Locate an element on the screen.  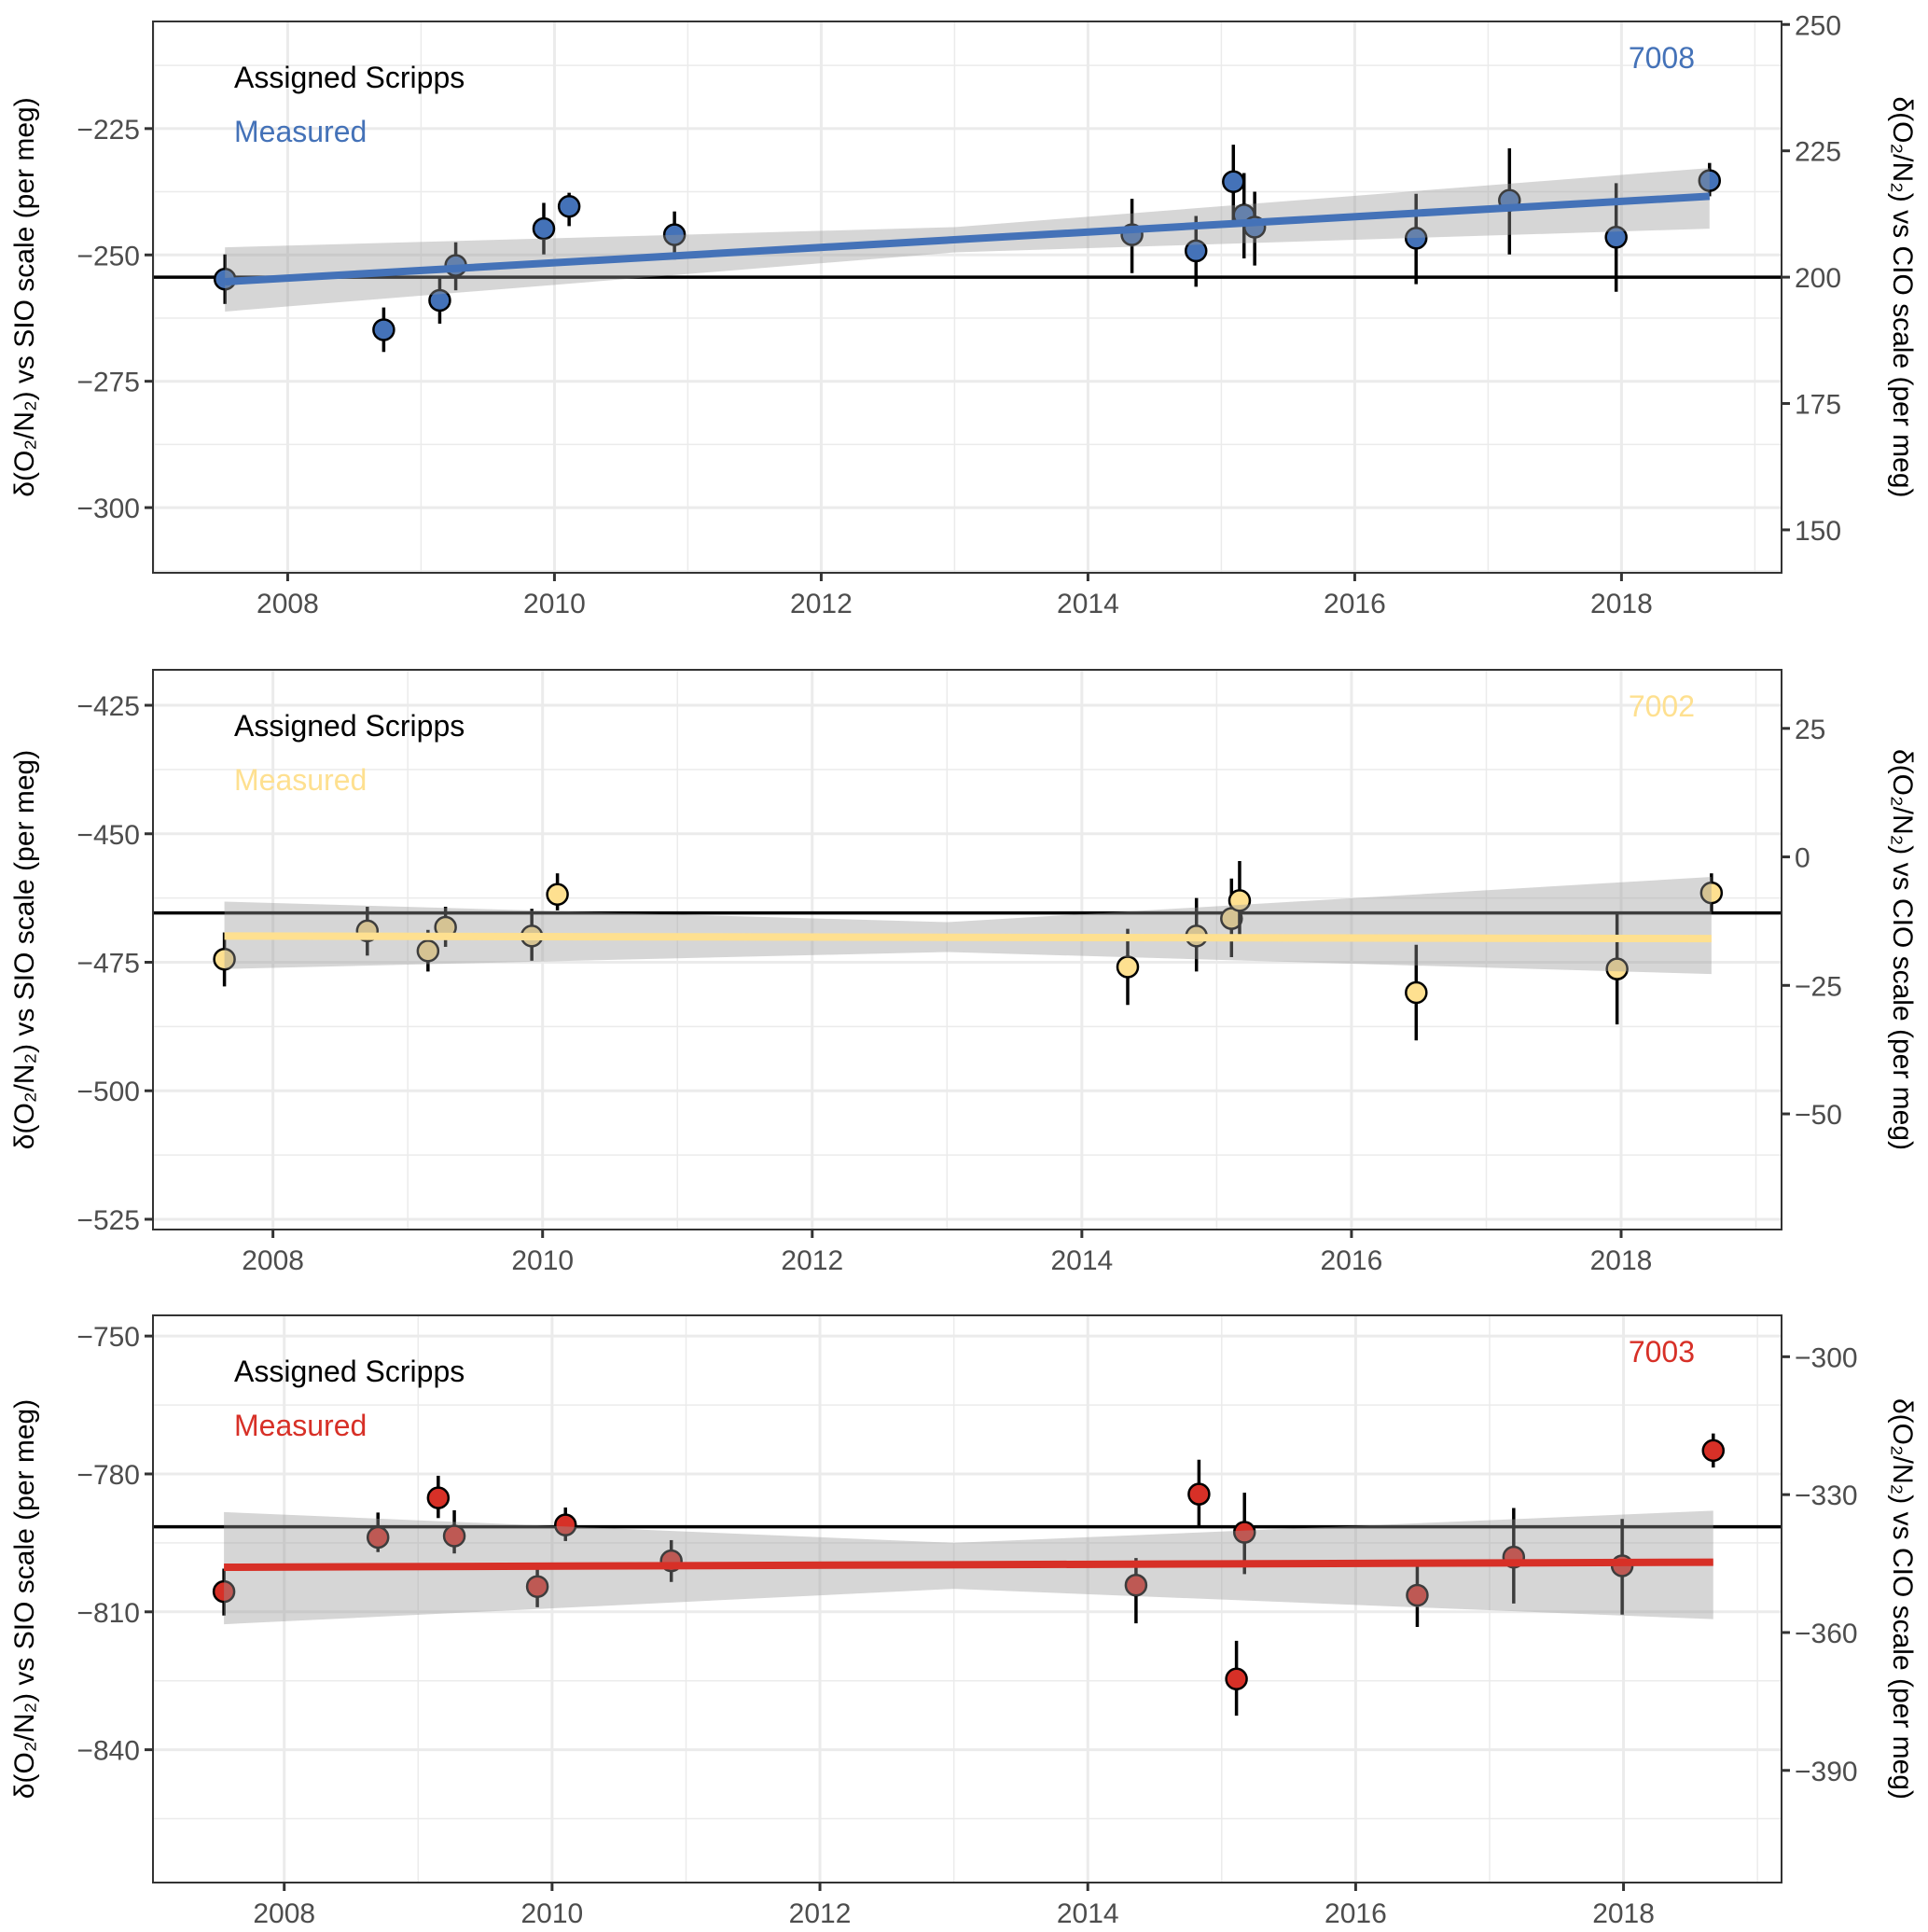
y-tick-label-left: −450 is located at coordinates (108, 835).